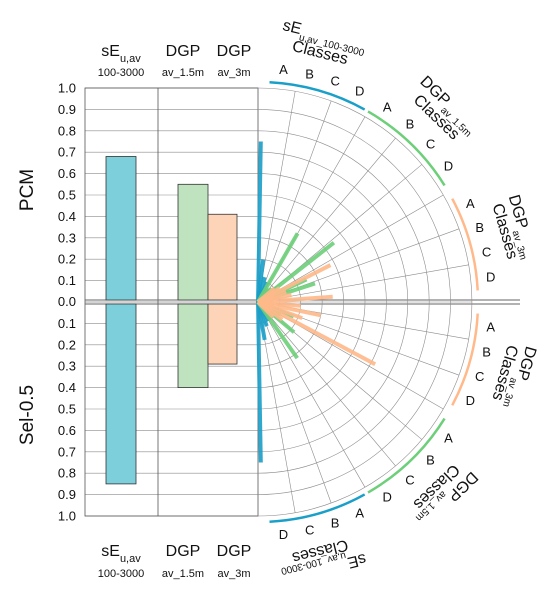  Describe the element at coordinates (121, 394) in the screenshot. I see `bar-se-bottom` at that location.